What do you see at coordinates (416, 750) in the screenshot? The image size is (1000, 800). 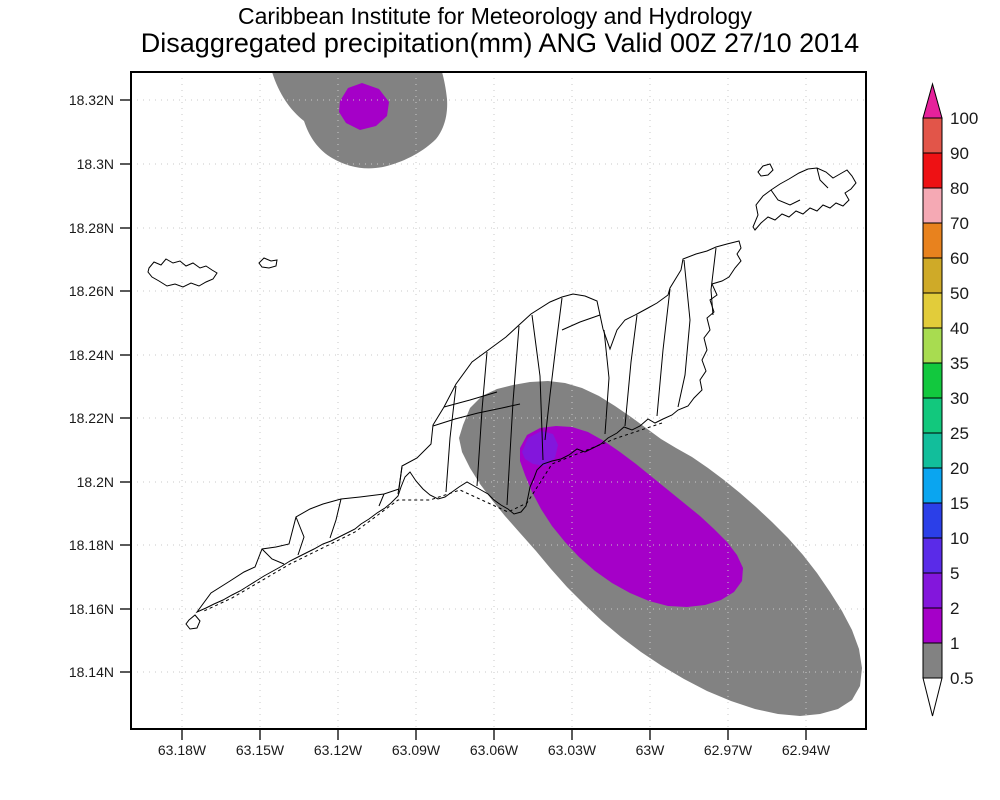 I see `x-tick-label: 63.09W` at bounding box center [416, 750].